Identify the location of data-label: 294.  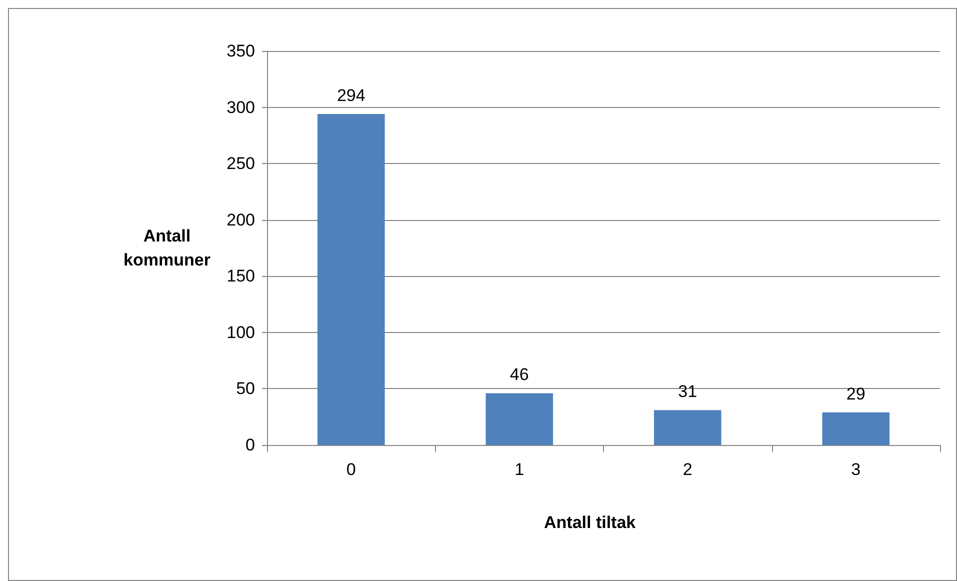
(351, 96).